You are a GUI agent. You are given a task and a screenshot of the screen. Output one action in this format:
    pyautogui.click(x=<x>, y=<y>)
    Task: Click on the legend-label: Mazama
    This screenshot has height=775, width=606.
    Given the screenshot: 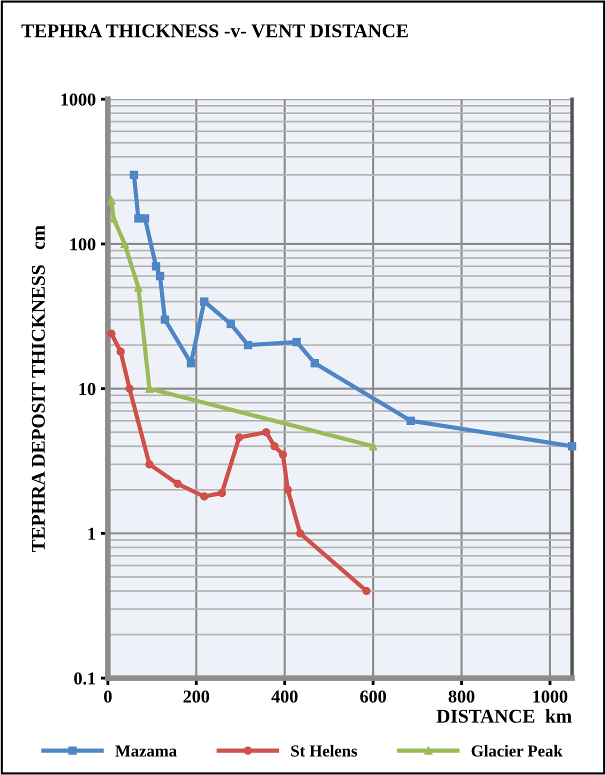 What is the action you would take?
    pyautogui.click(x=146, y=751)
    